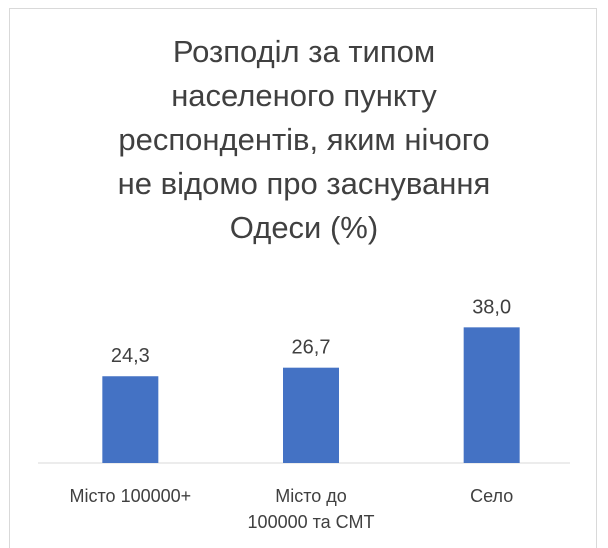 This screenshot has width=608, height=548. I want to click on x-tick-label: Місто 100000+, so click(131, 496).